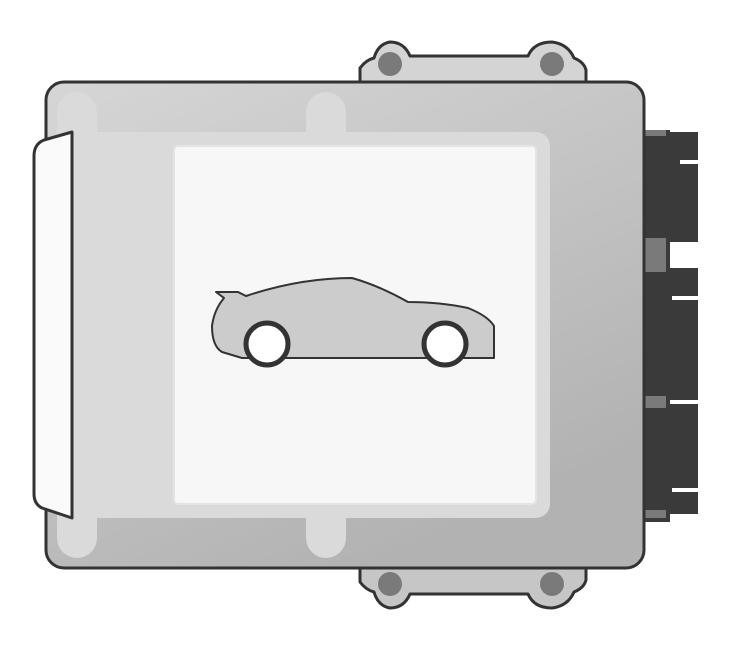 The height and width of the screenshot is (650, 730). Describe the element at coordinates (53, 325) in the screenshot. I see `left-end-cap` at that location.